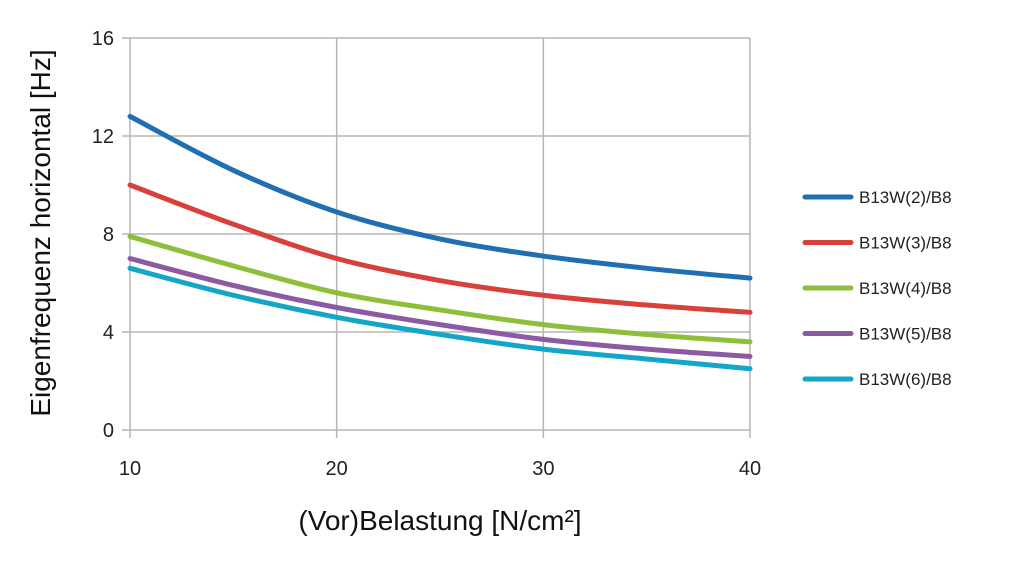 The height and width of the screenshot is (564, 1024). What do you see at coordinates (750, 469) in the screenshot?
I see `x-tick-label: 40` at bounding box center [750, 469].